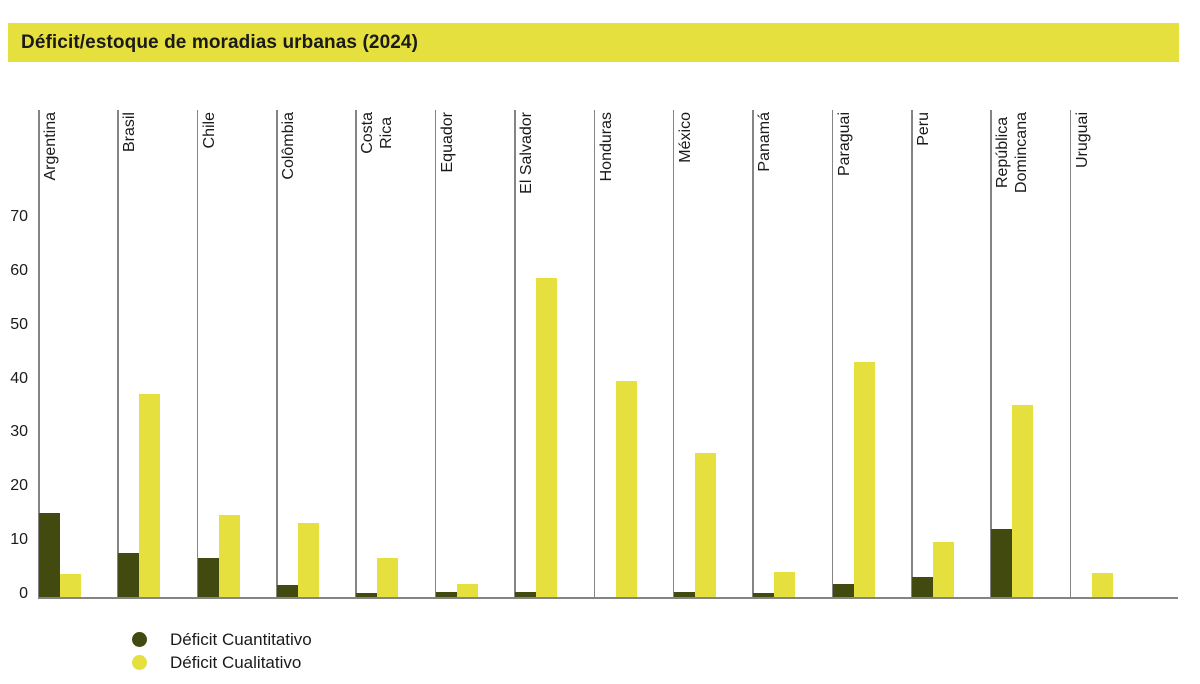 The image size is (1200, 684). What do you see at coordinates (241, 639) in the screenshot?
I see `legend-label: Déficit Cuantitativo` at bounding box center [241, 639].